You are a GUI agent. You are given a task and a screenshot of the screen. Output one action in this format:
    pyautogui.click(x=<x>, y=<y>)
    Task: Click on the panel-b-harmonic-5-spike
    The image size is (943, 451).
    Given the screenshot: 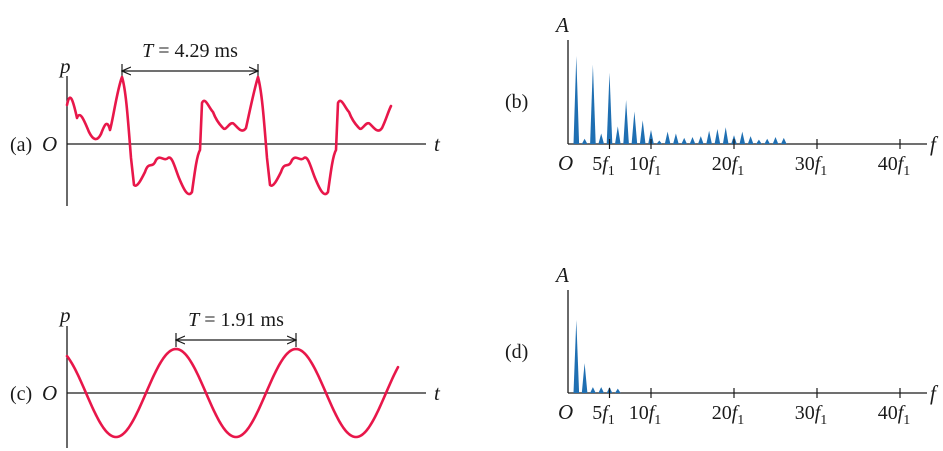 What is the action you would take?
    pyautogui.click(x=609, y=108)
    